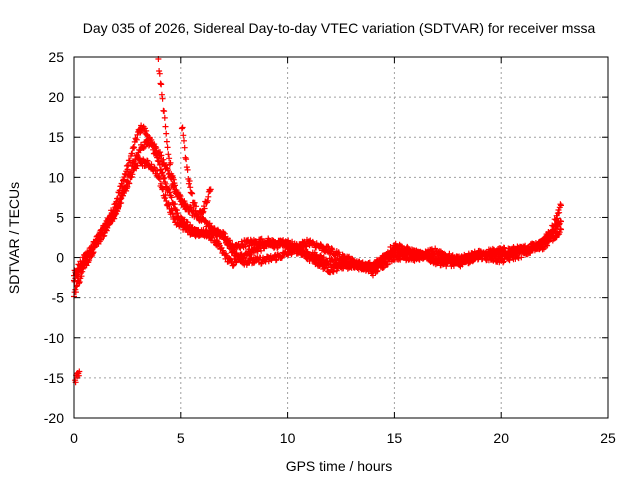  I want to click on y-tick-label: -15, so click(54, 378).